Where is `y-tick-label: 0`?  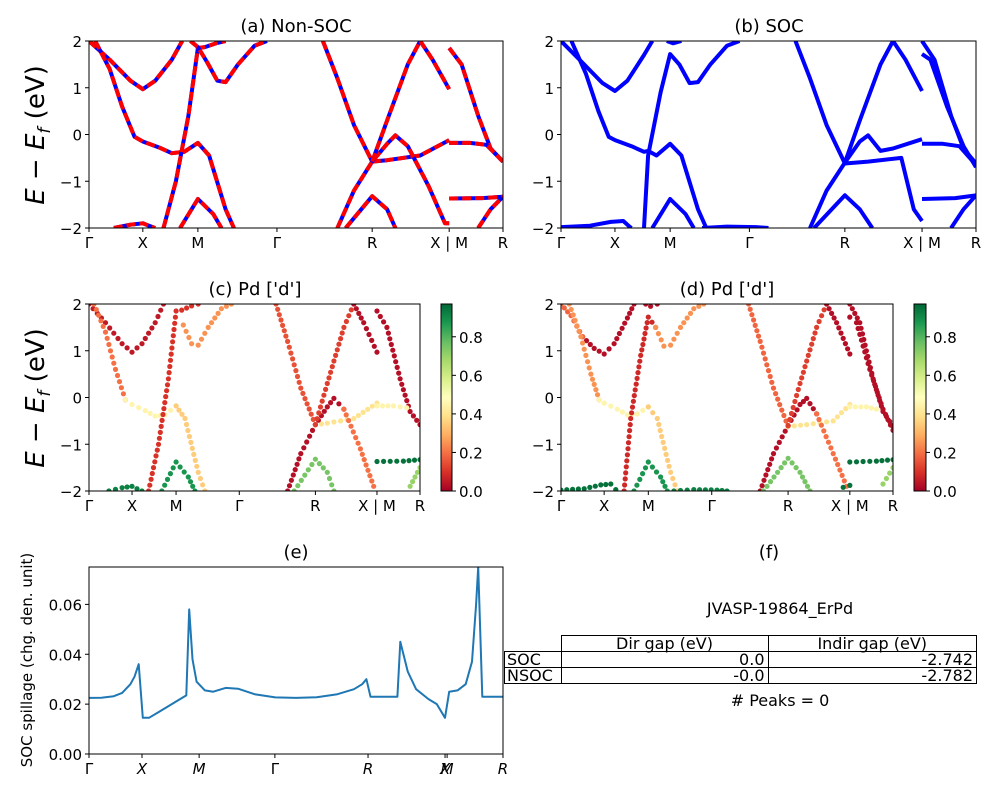 y-tick-label: 0 is located at coordinates (549, 399).